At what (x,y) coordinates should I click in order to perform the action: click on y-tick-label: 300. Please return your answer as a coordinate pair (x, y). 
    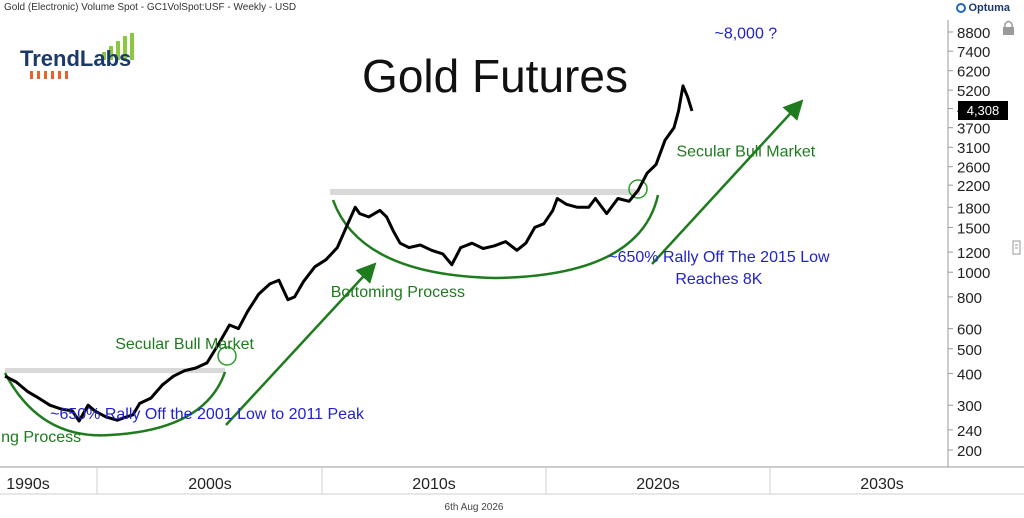
    Looking at the image, I should click on (969, 406).